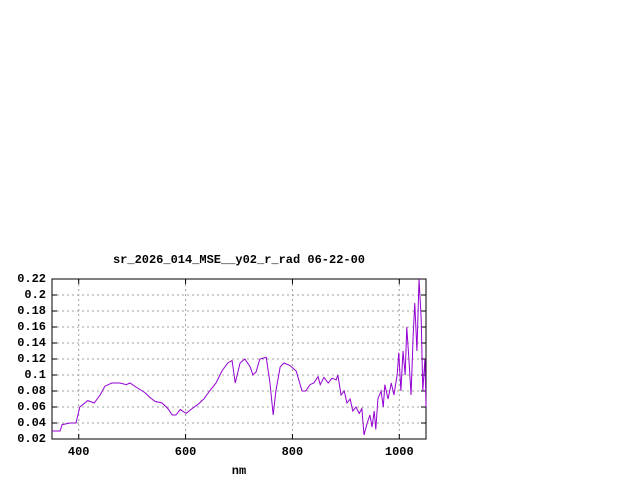  I want to click on chart-title: sr_2026_014_MSE__y02_r_rad 06-22-00, so click(239, 260).